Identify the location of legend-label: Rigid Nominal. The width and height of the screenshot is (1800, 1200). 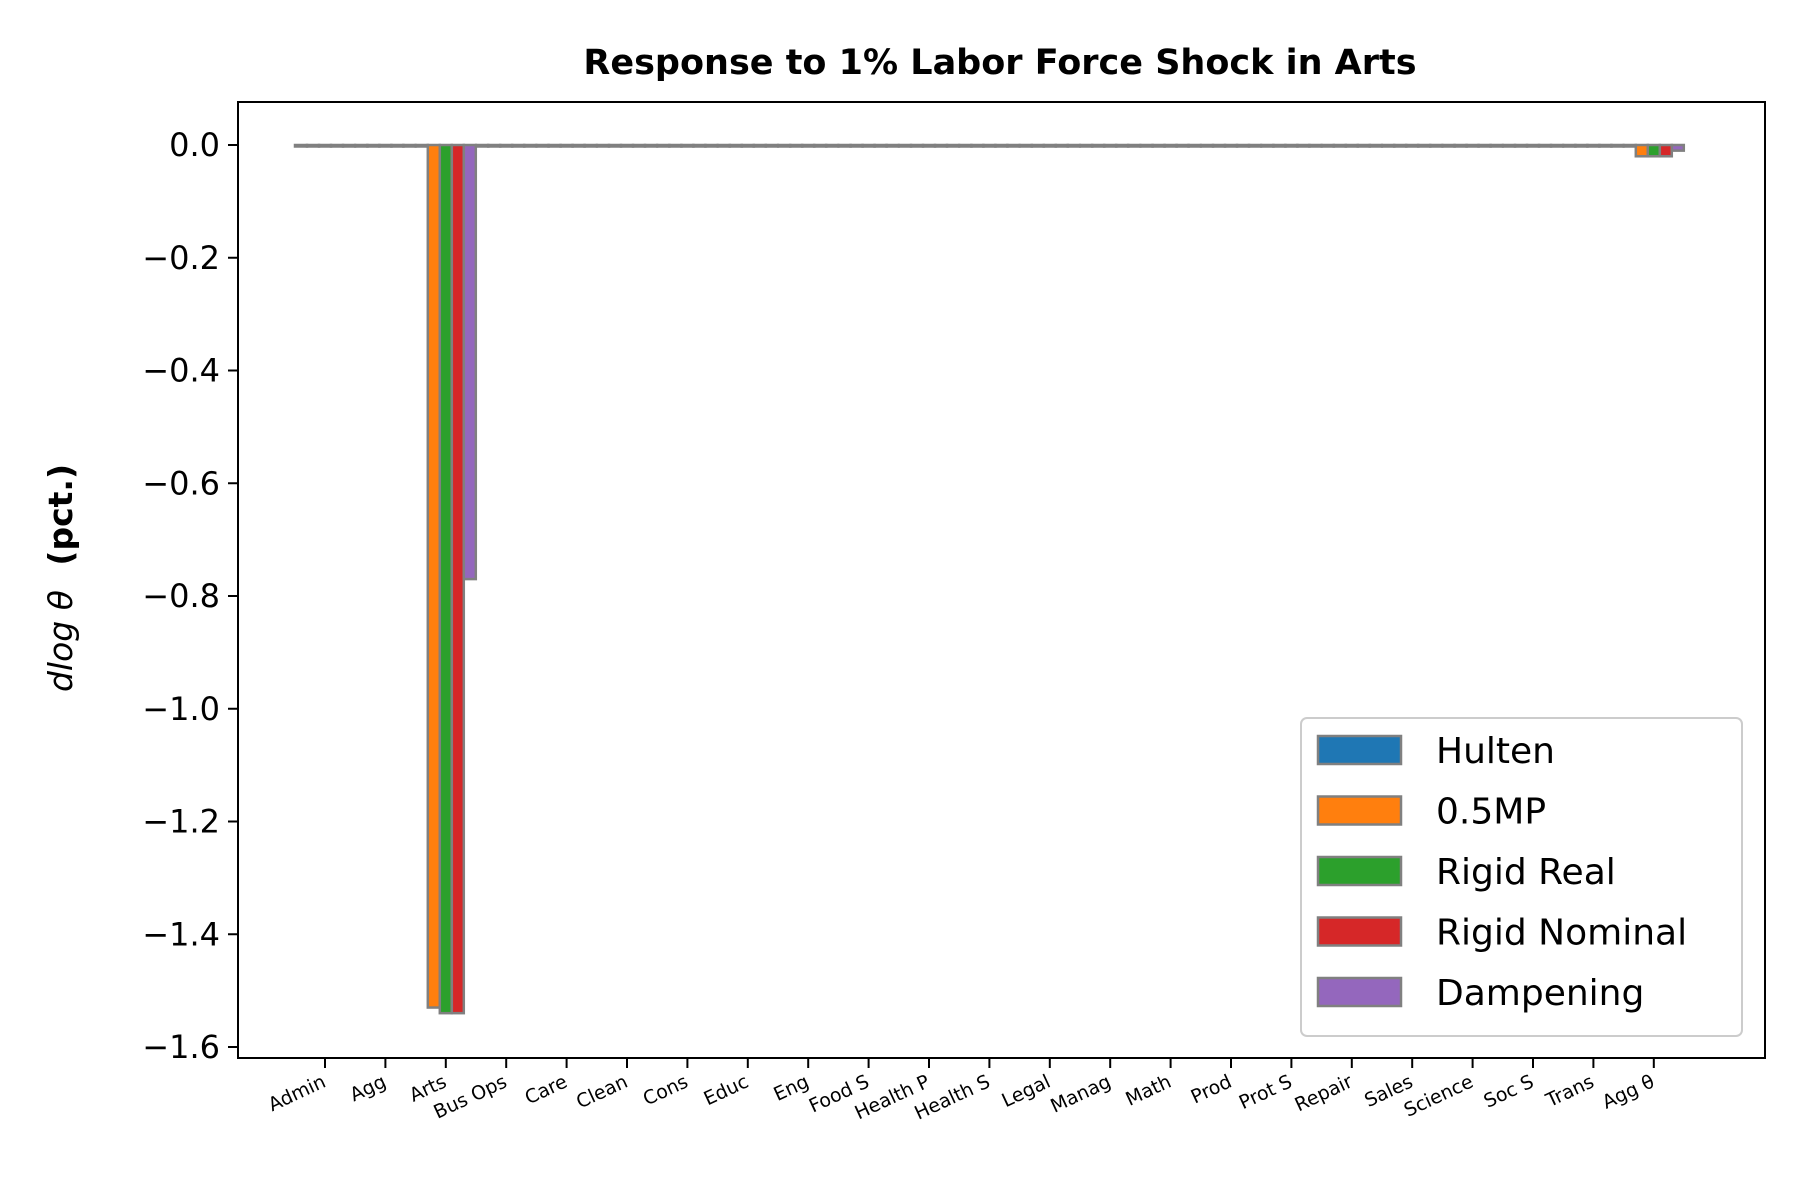
(1561, 933).